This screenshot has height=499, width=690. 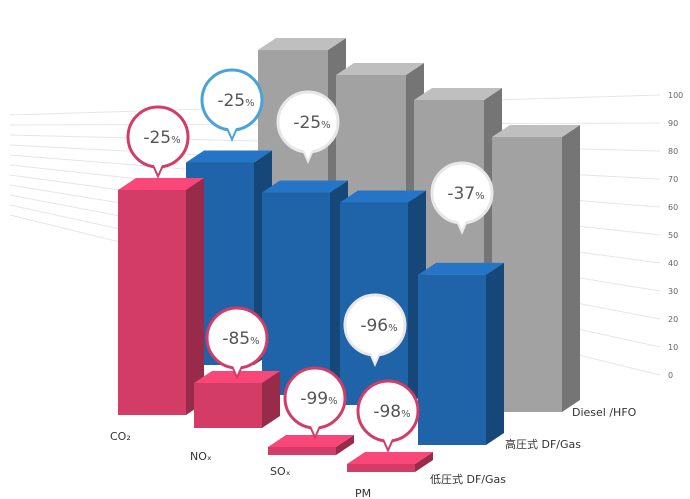 I want to click on y-tick-label: 0, so click(x=670, y=375).